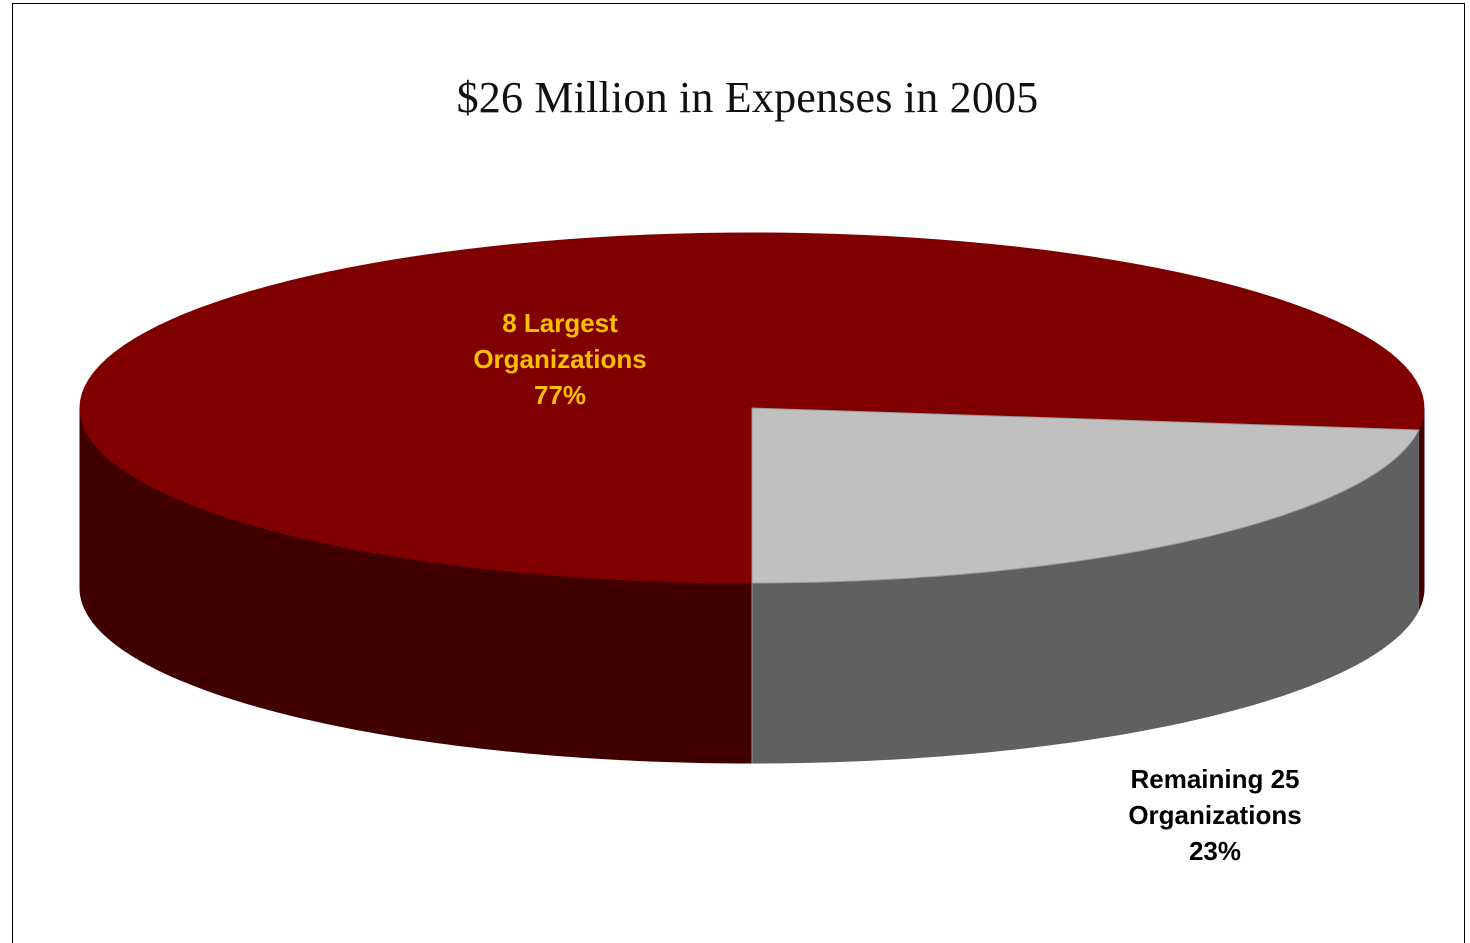 Image resolution: width=1470 pixels, height=943 pixels. I want to click on slice-label-remaining: Remaining 25 Organizations 23%, so click(1215, 815).